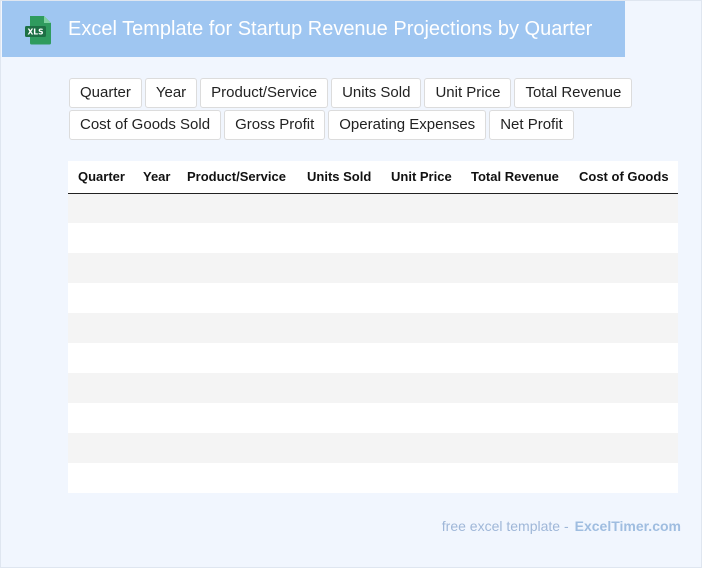 This screenshot has width=702, height=568. I want to click on column-chip: Net Profit, so click(531, 125).